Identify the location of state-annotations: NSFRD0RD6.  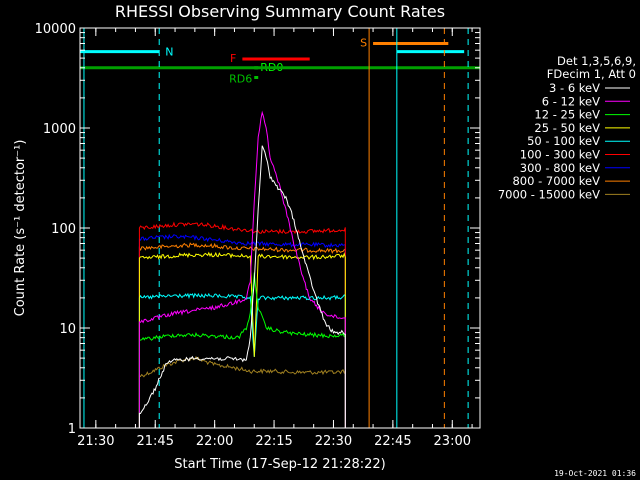
(280, 60).